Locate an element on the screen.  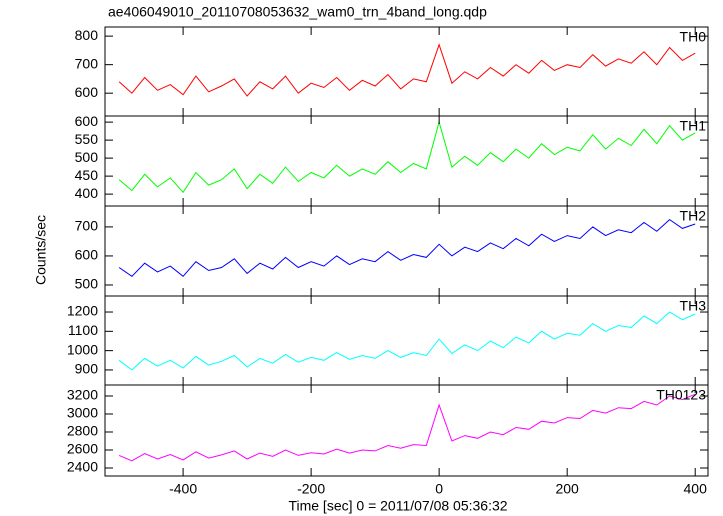
y-tick-label: 2600 is located at coordinates (82, 449).